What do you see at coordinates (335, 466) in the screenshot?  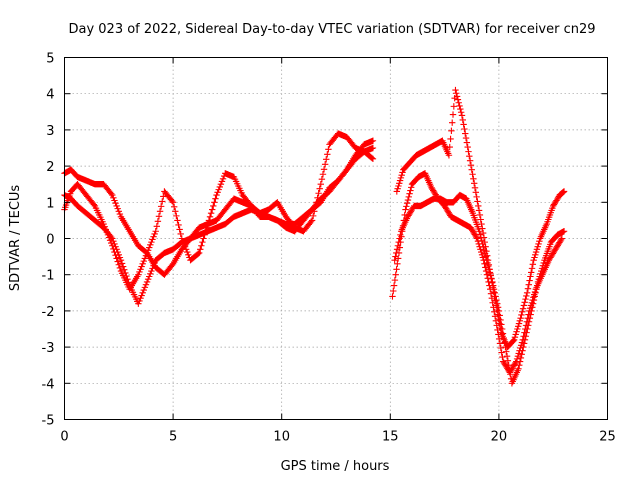 I see `x-axis-label: GPS time / hours` at bounding box center [335, 466].